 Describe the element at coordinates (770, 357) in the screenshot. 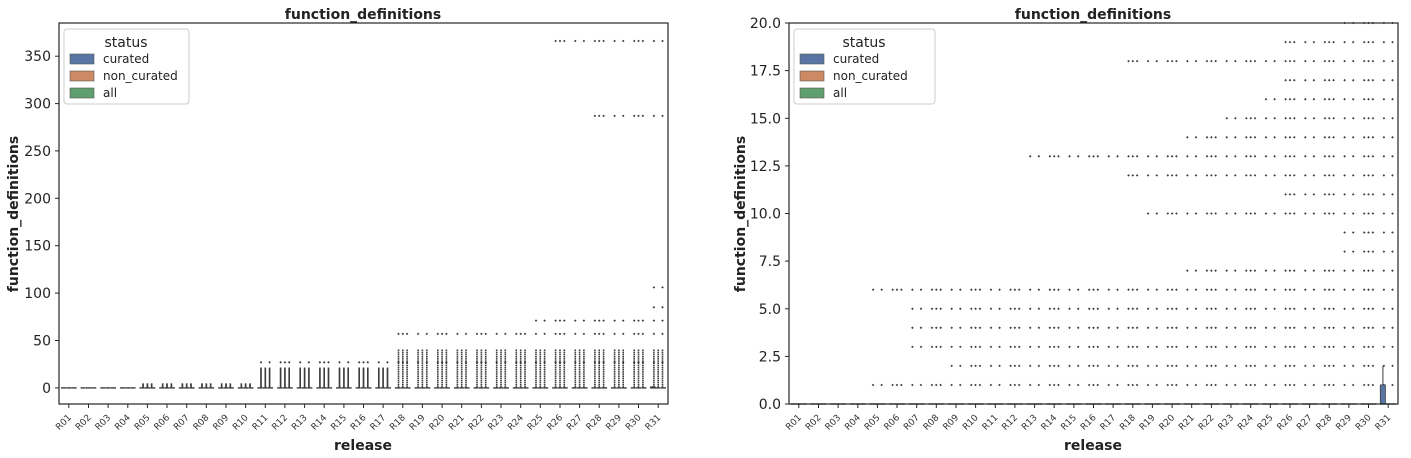

I see `y-tick-label: 2.5` at that location.